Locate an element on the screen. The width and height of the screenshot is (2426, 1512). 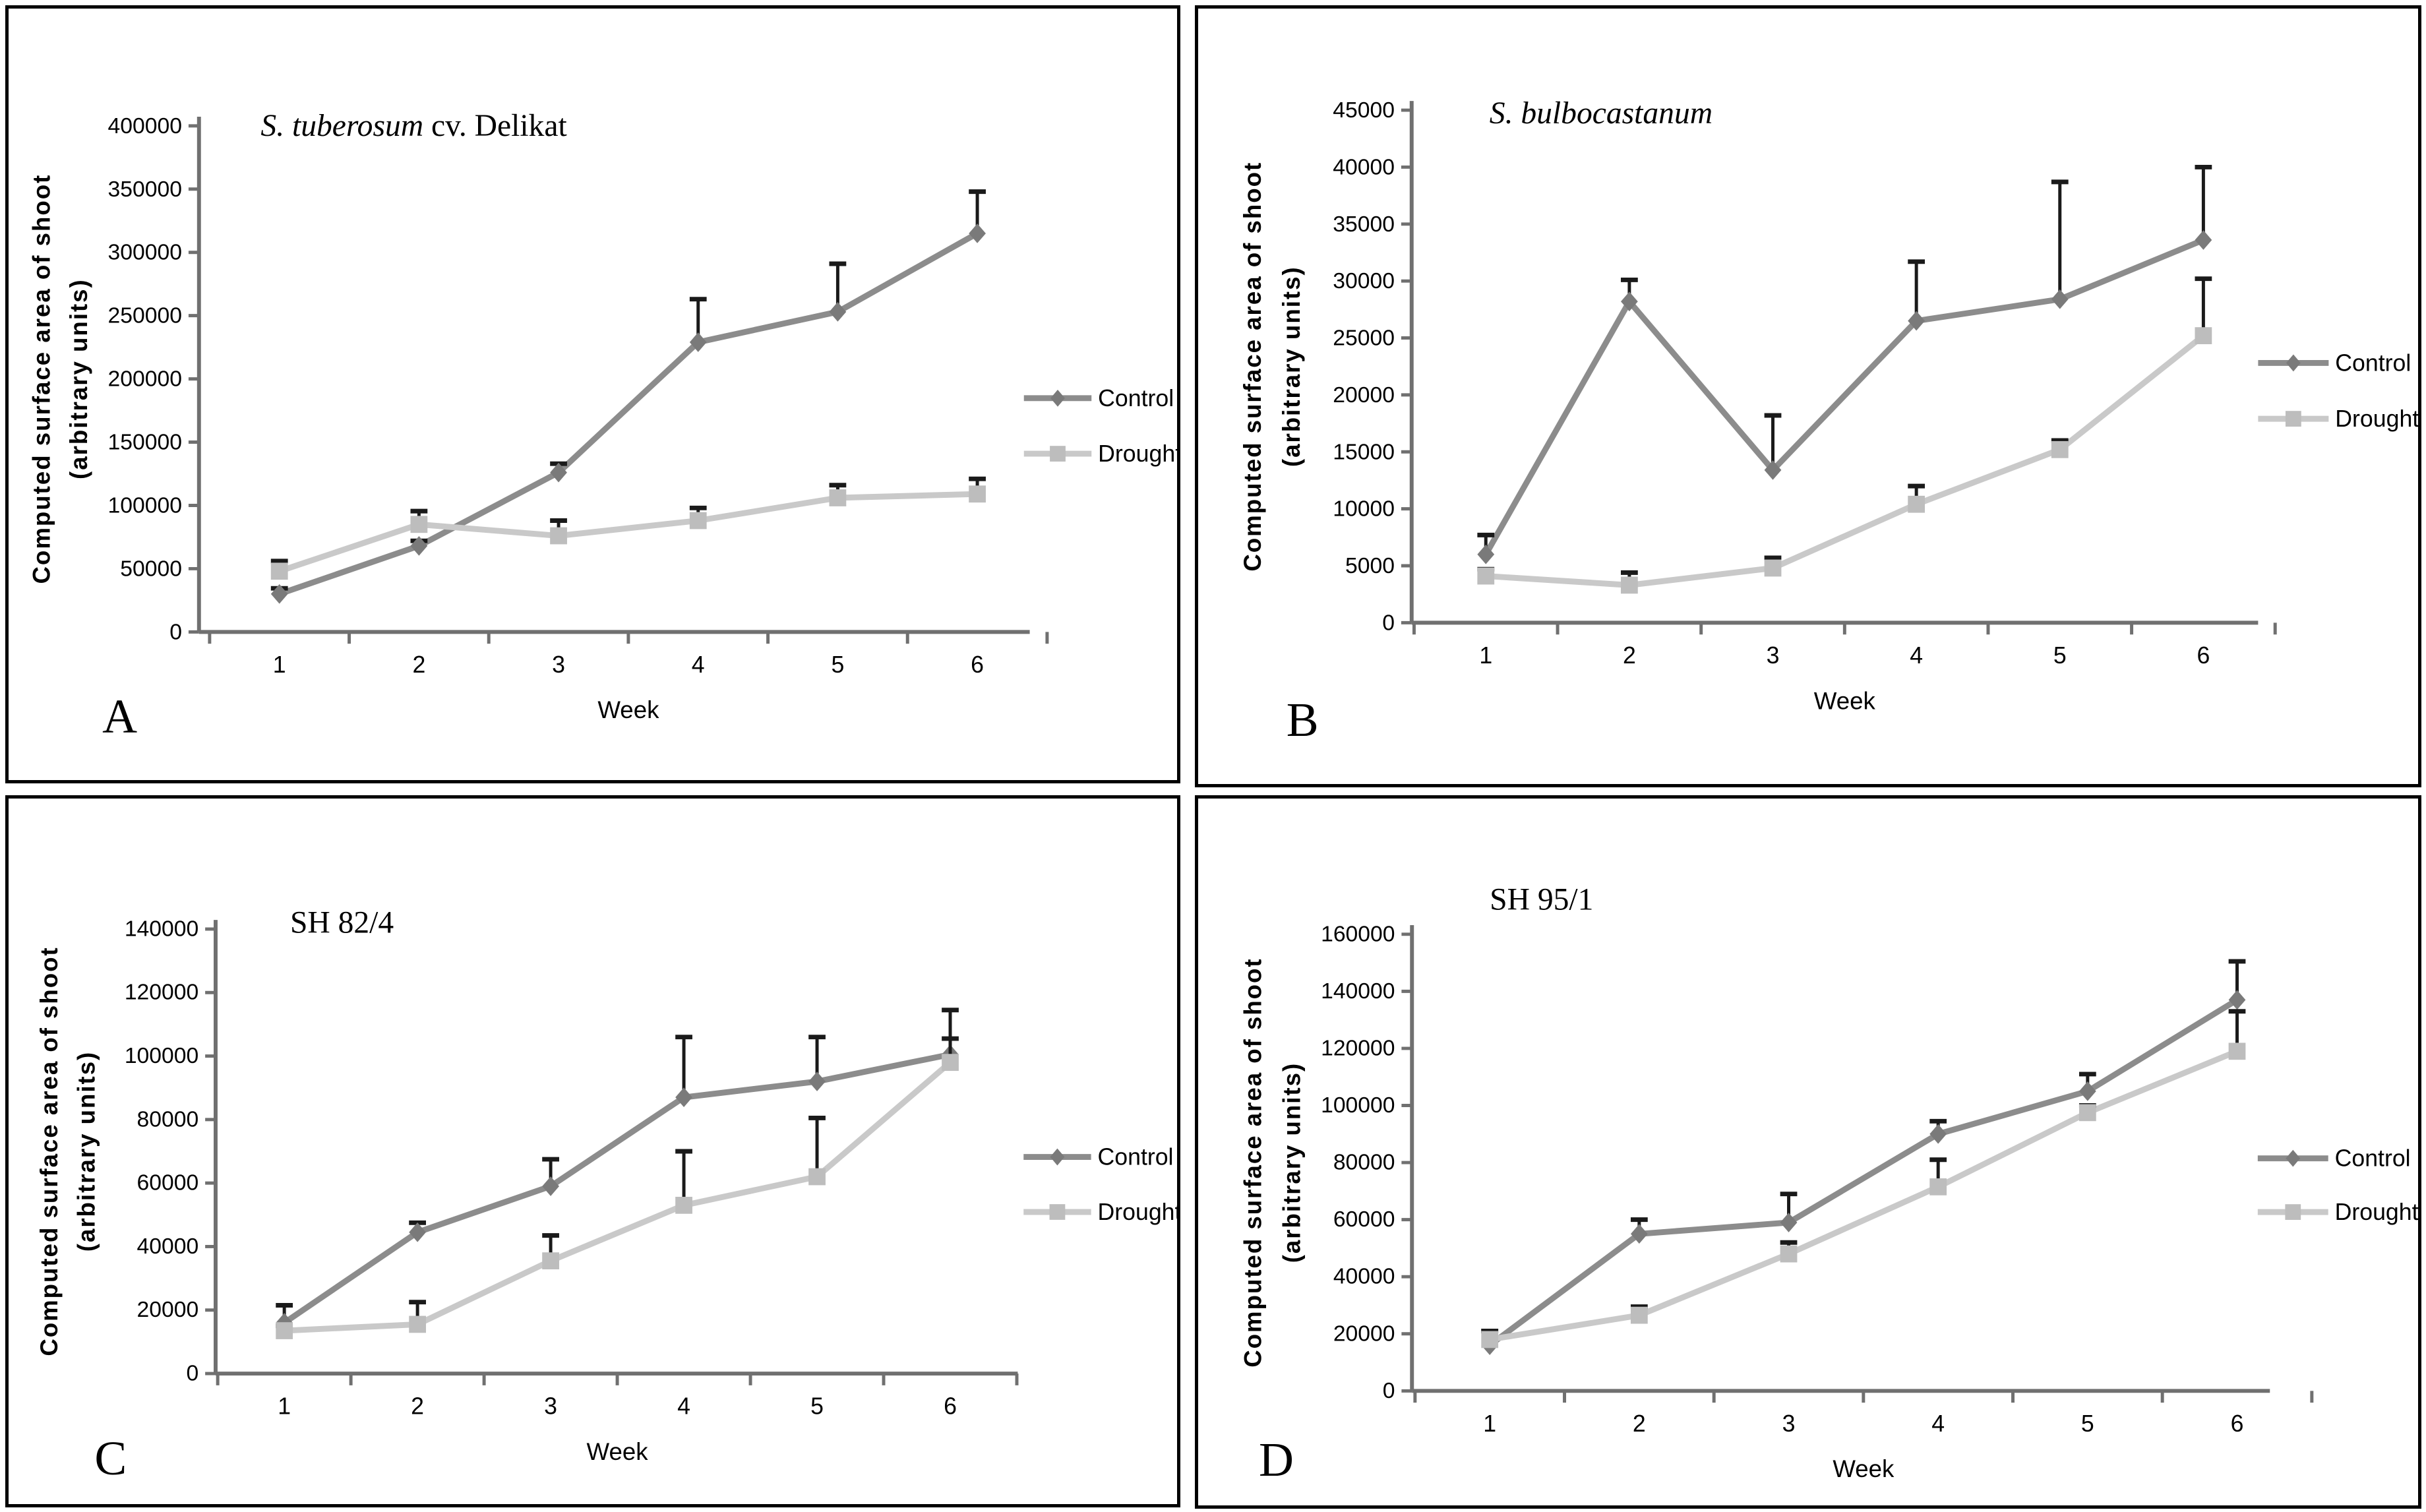
control-series-line is located at coordinates (628, 414).